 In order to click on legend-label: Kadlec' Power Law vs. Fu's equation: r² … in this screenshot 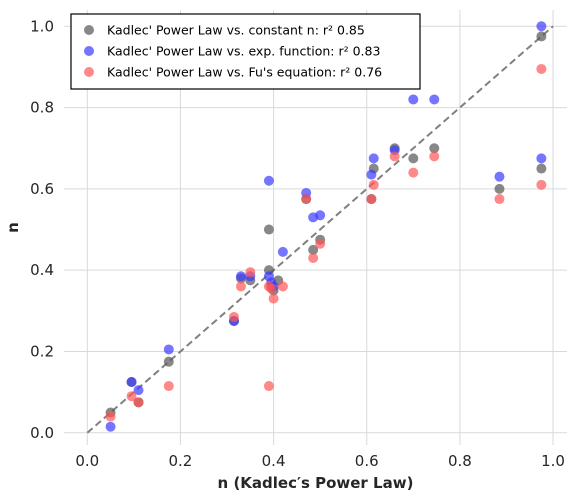, I will do `click(244, 72)`.